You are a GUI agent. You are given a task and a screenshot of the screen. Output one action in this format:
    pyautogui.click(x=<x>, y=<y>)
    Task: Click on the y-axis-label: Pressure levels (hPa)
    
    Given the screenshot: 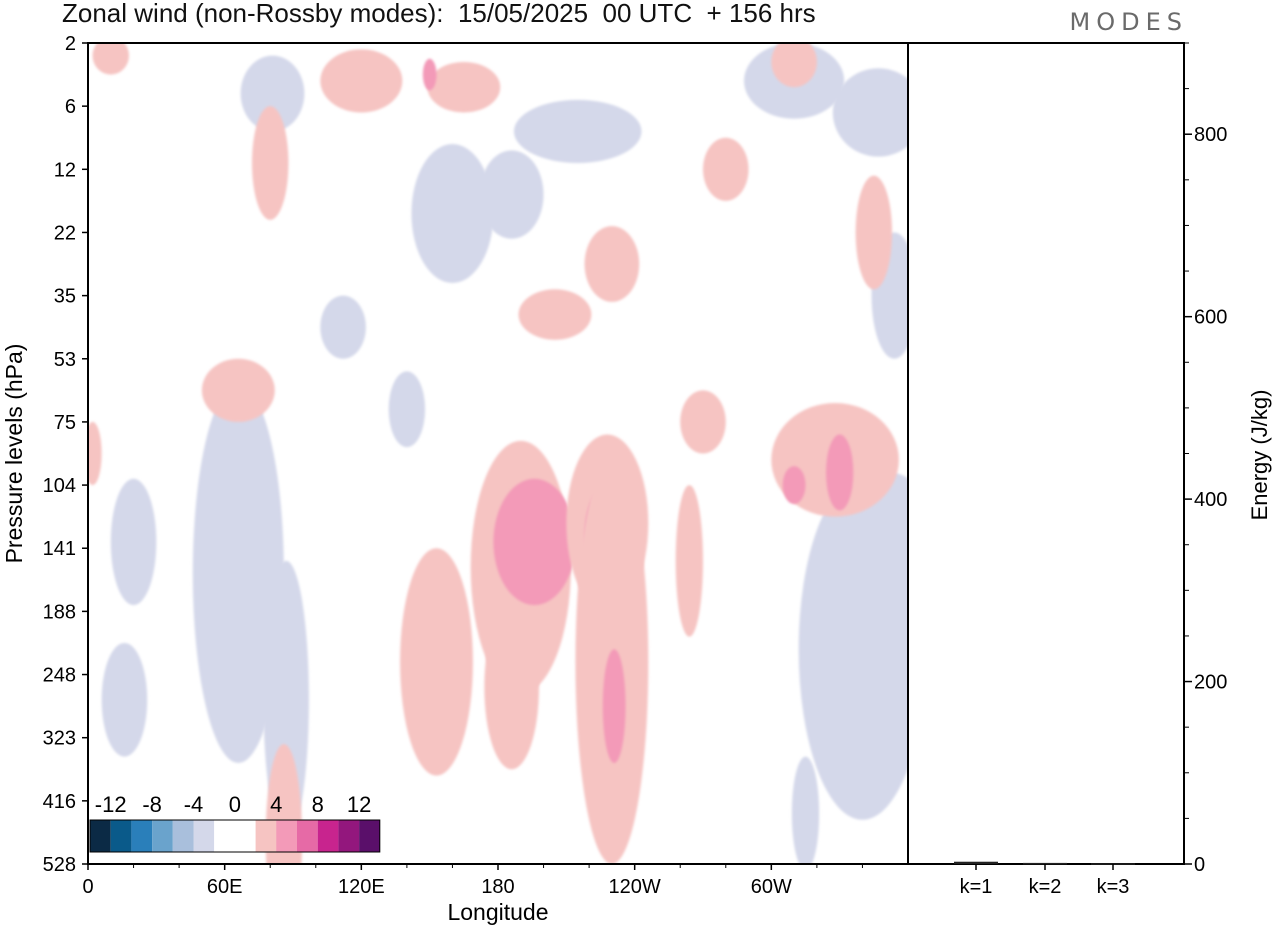 What is the action you would take?
    pyautogui.click(x=14, y=454)
    